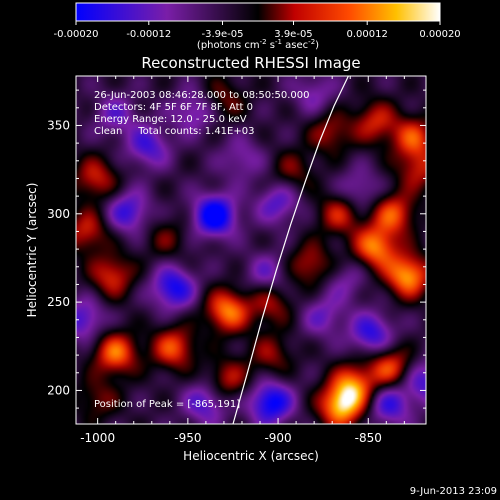  I want to click on y-tick-label: 300, so click(58, 214).